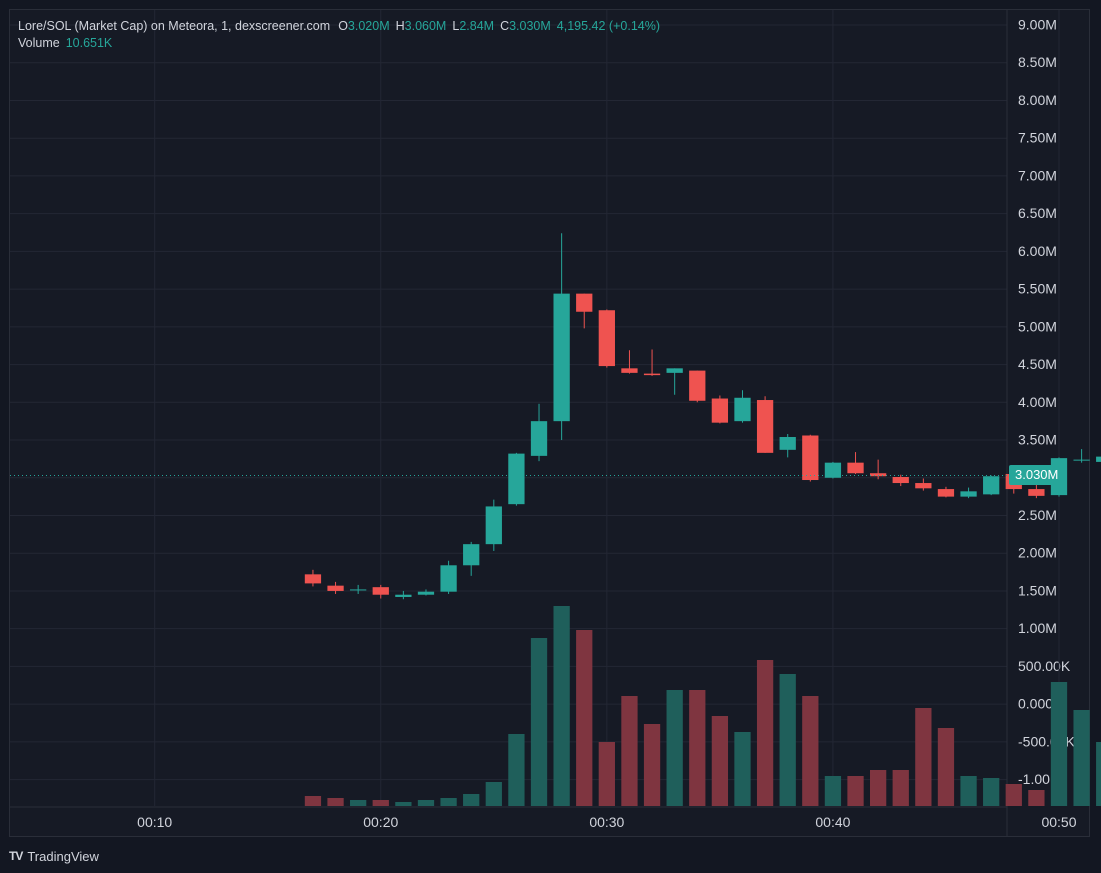 This screenshot has height=873, width=1101. Describe the element at coordinates (1039, 704) in the screenshot. I see `y-tick-label: 0.0000` at that location.